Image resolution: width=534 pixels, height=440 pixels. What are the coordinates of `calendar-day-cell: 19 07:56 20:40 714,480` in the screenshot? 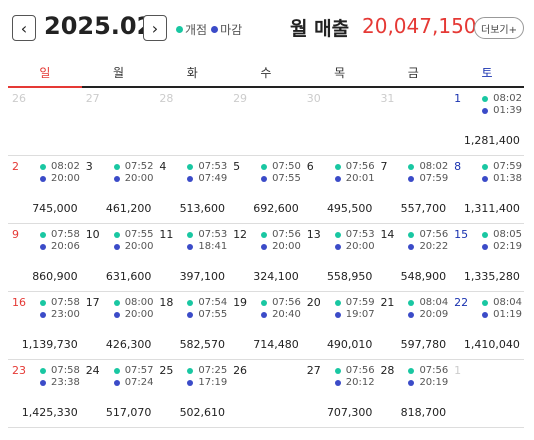 It's located at (266, 325).